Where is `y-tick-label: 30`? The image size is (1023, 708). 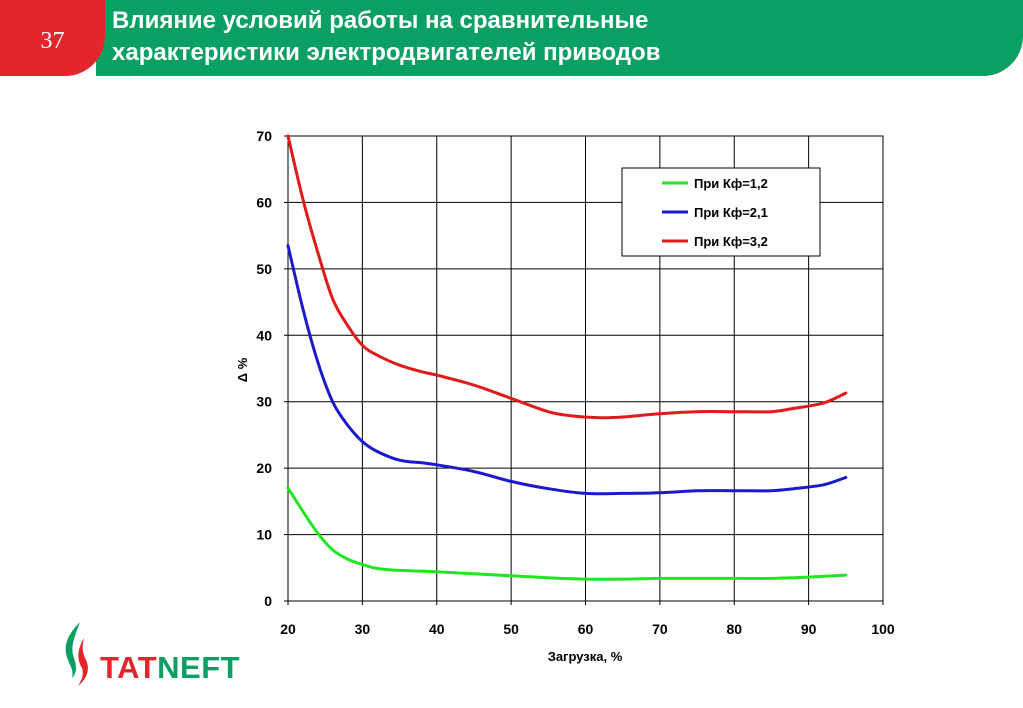
y-tick-label: 30 is located at coordinates (264, 402).